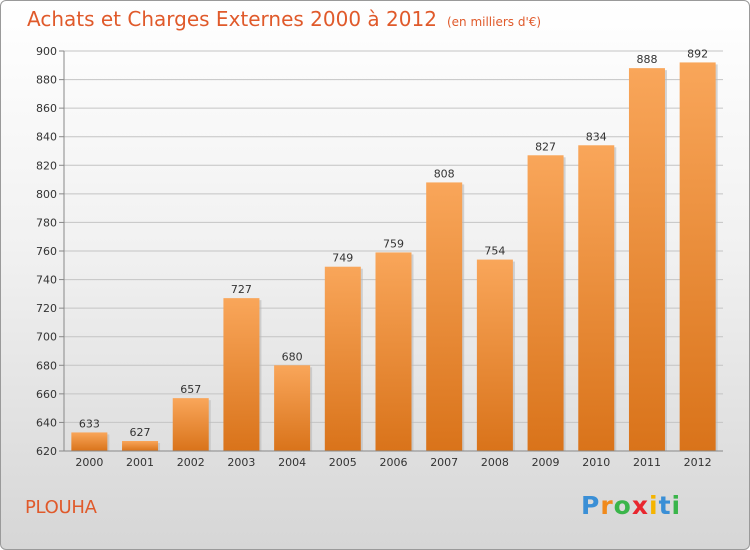 Image resolution: width=750 pixels, height=550 pixels. I want to click on y-tick-label: 820, so click(46, 165).